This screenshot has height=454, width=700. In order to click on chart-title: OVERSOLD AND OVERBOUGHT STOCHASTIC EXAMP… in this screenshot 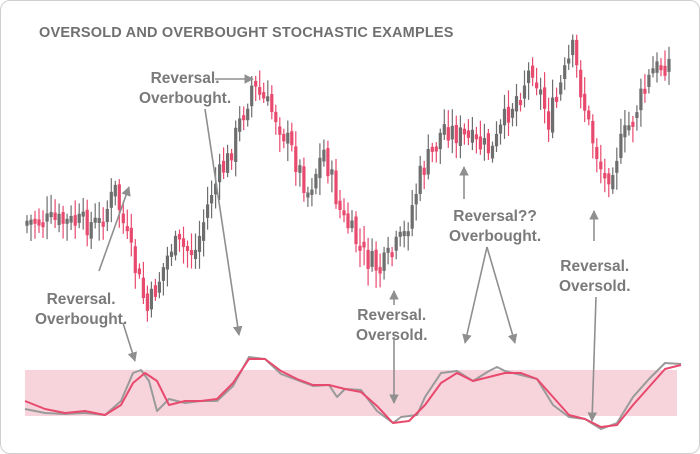, I will do `click(246, 33)`.